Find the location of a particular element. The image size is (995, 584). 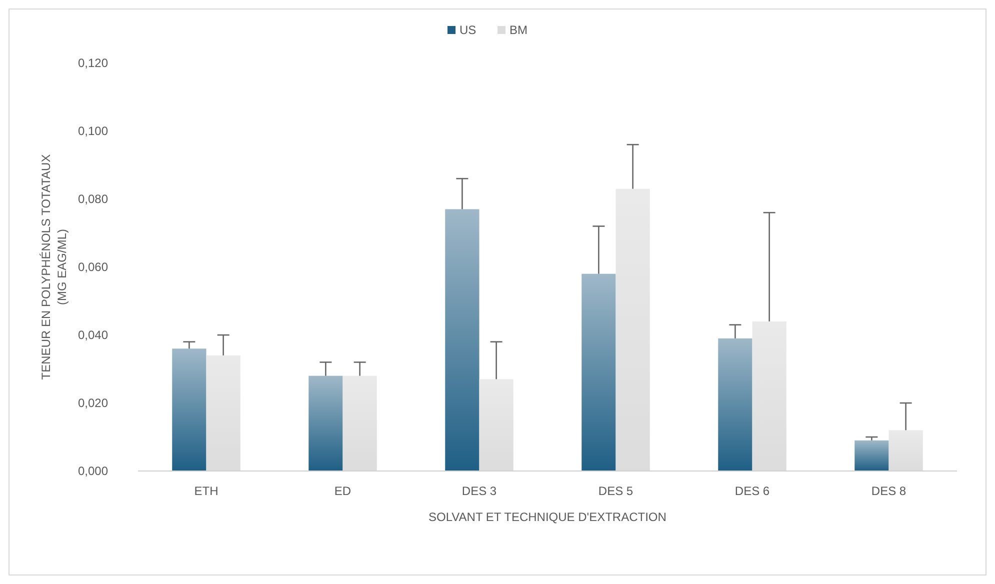

y-axis-title: TENEUR EN POLYPHÉNOLS TOTATAUX (MG EAG/ML) is located at coordinates (54, 267).